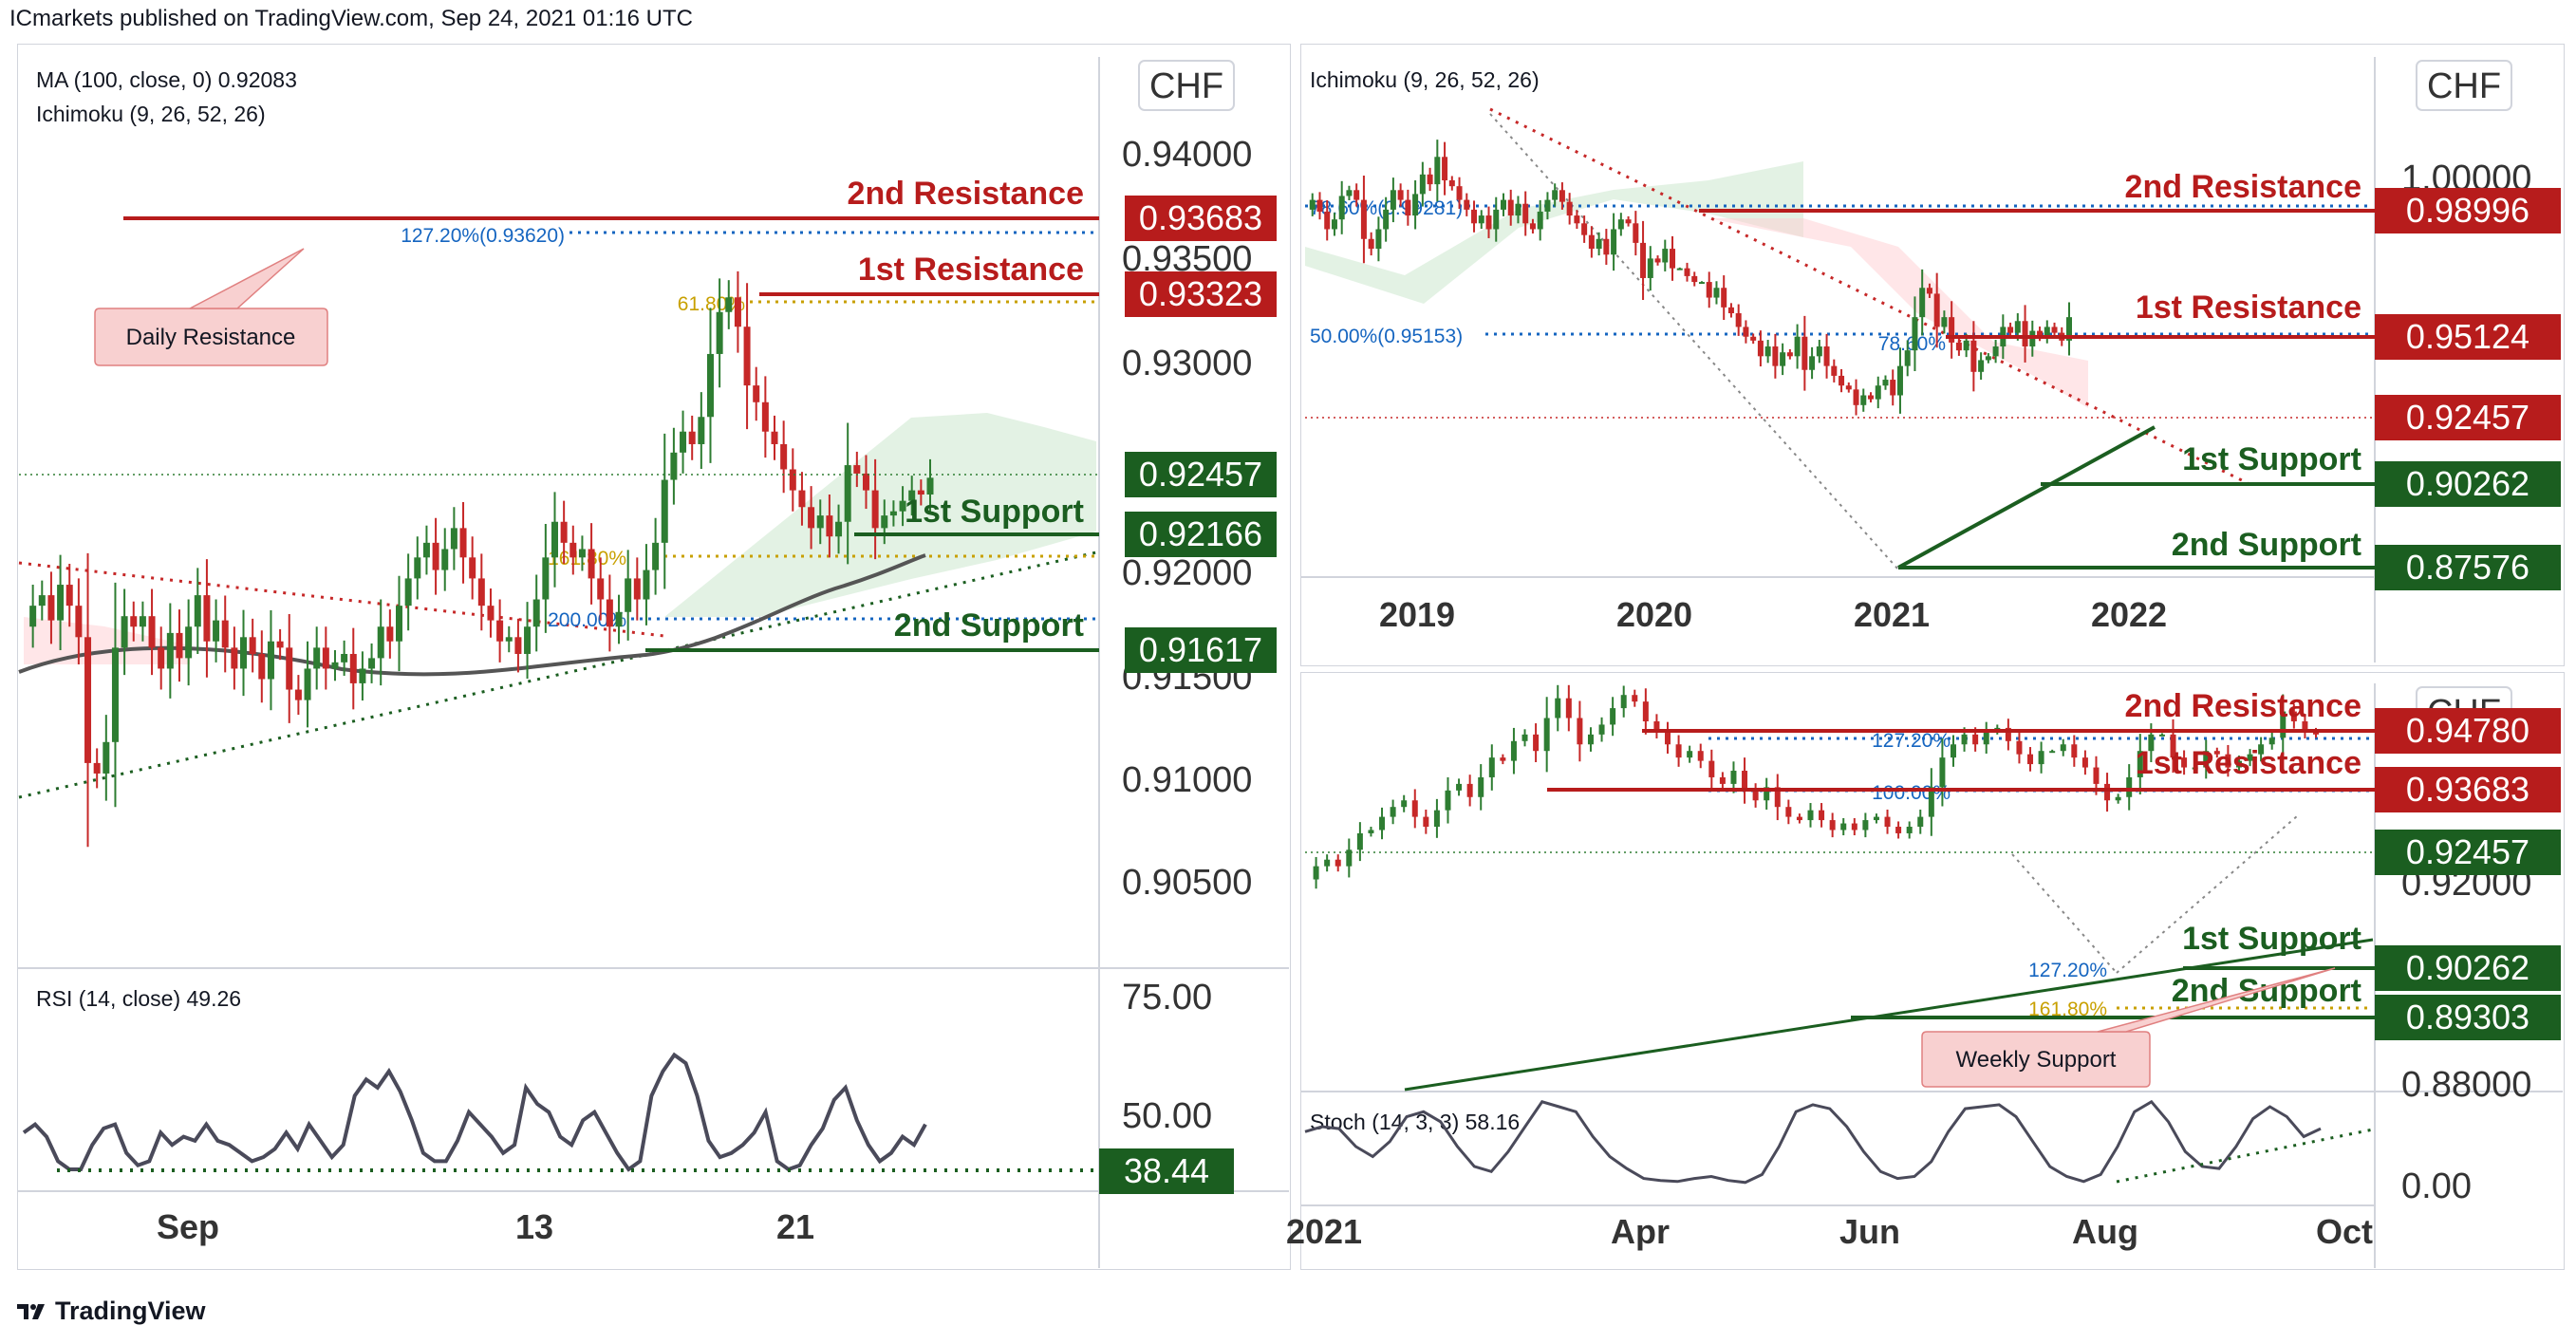  Describe the element at coordinates (2129, 614) in the screenshot. I see `weekly-x-tick: 2022` at that location.